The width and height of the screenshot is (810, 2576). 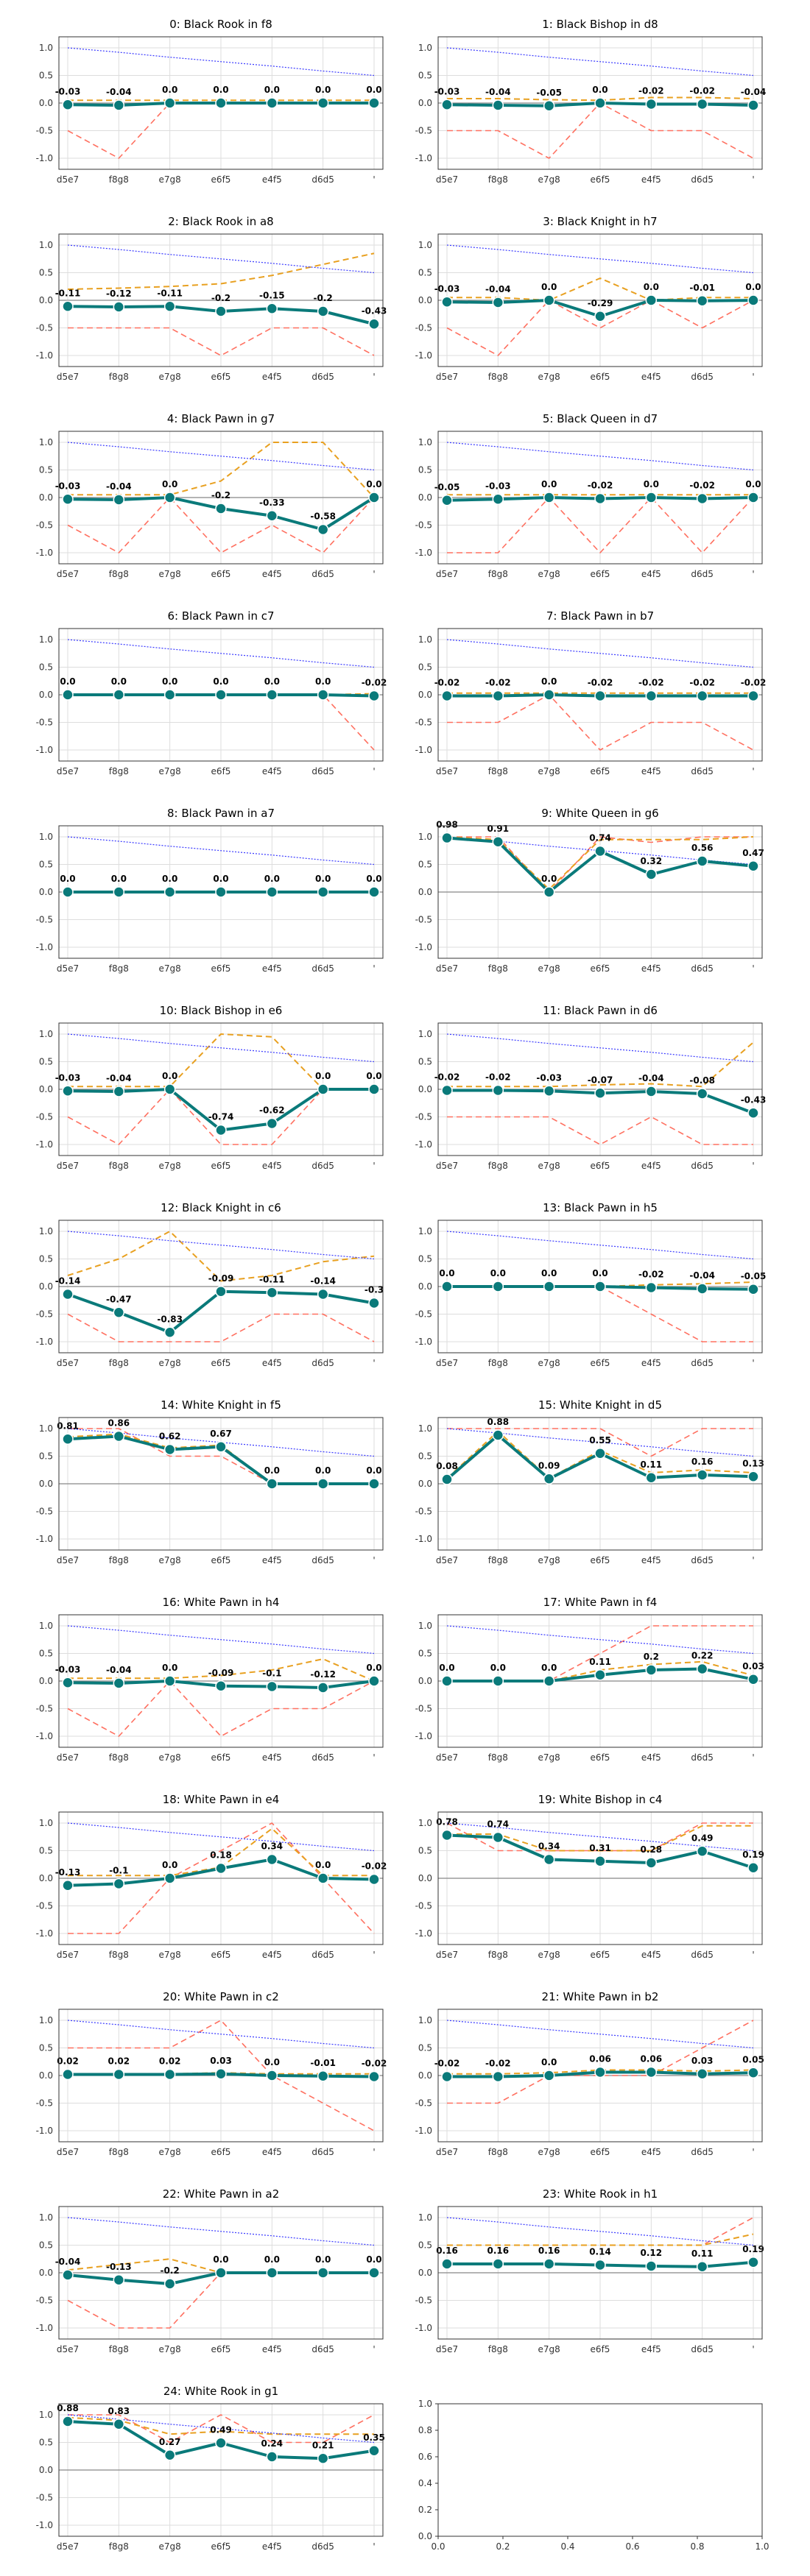 What do you see at coordinates (447, 1466) in the screenshot?
I see `data-label: 0.08` at bounding box center [447, 1466].